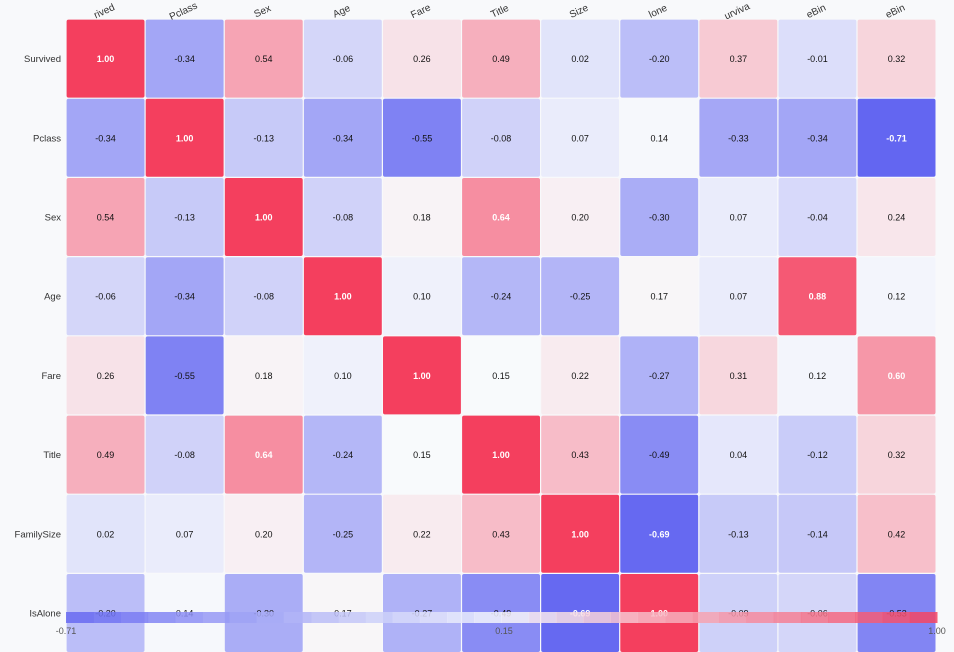 The image size is (954, 652). Describe the element at coordinates (343, 455) in the screenshot. I see `cell-value-label: -0.24` at that location.